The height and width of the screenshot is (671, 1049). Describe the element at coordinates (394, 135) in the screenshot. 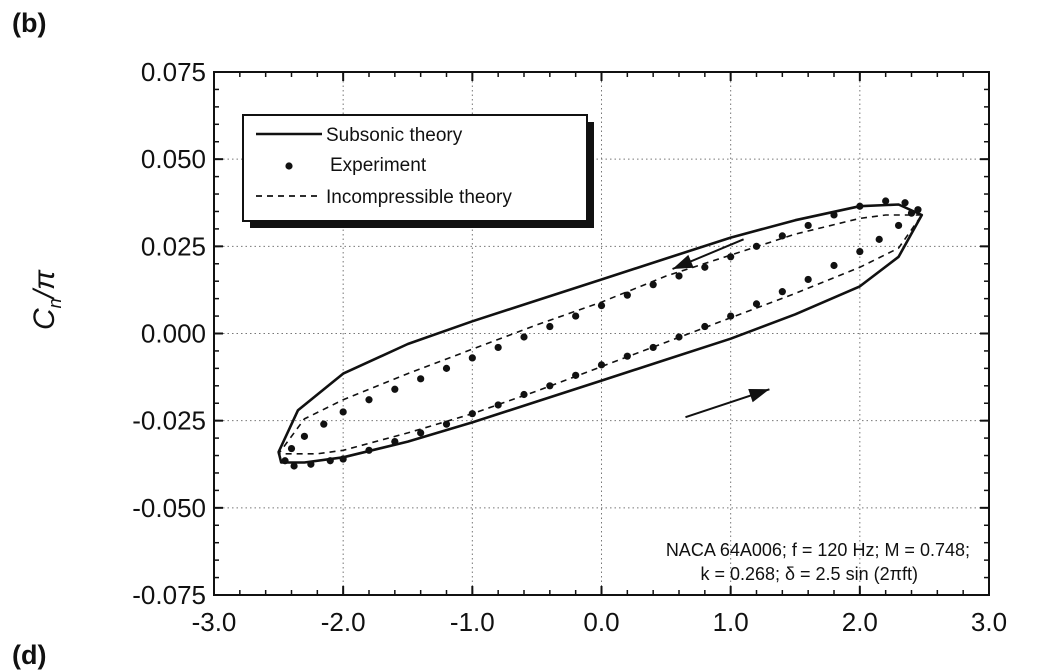

I see `legend-item-subsonic: Subsonic theory` at that location.